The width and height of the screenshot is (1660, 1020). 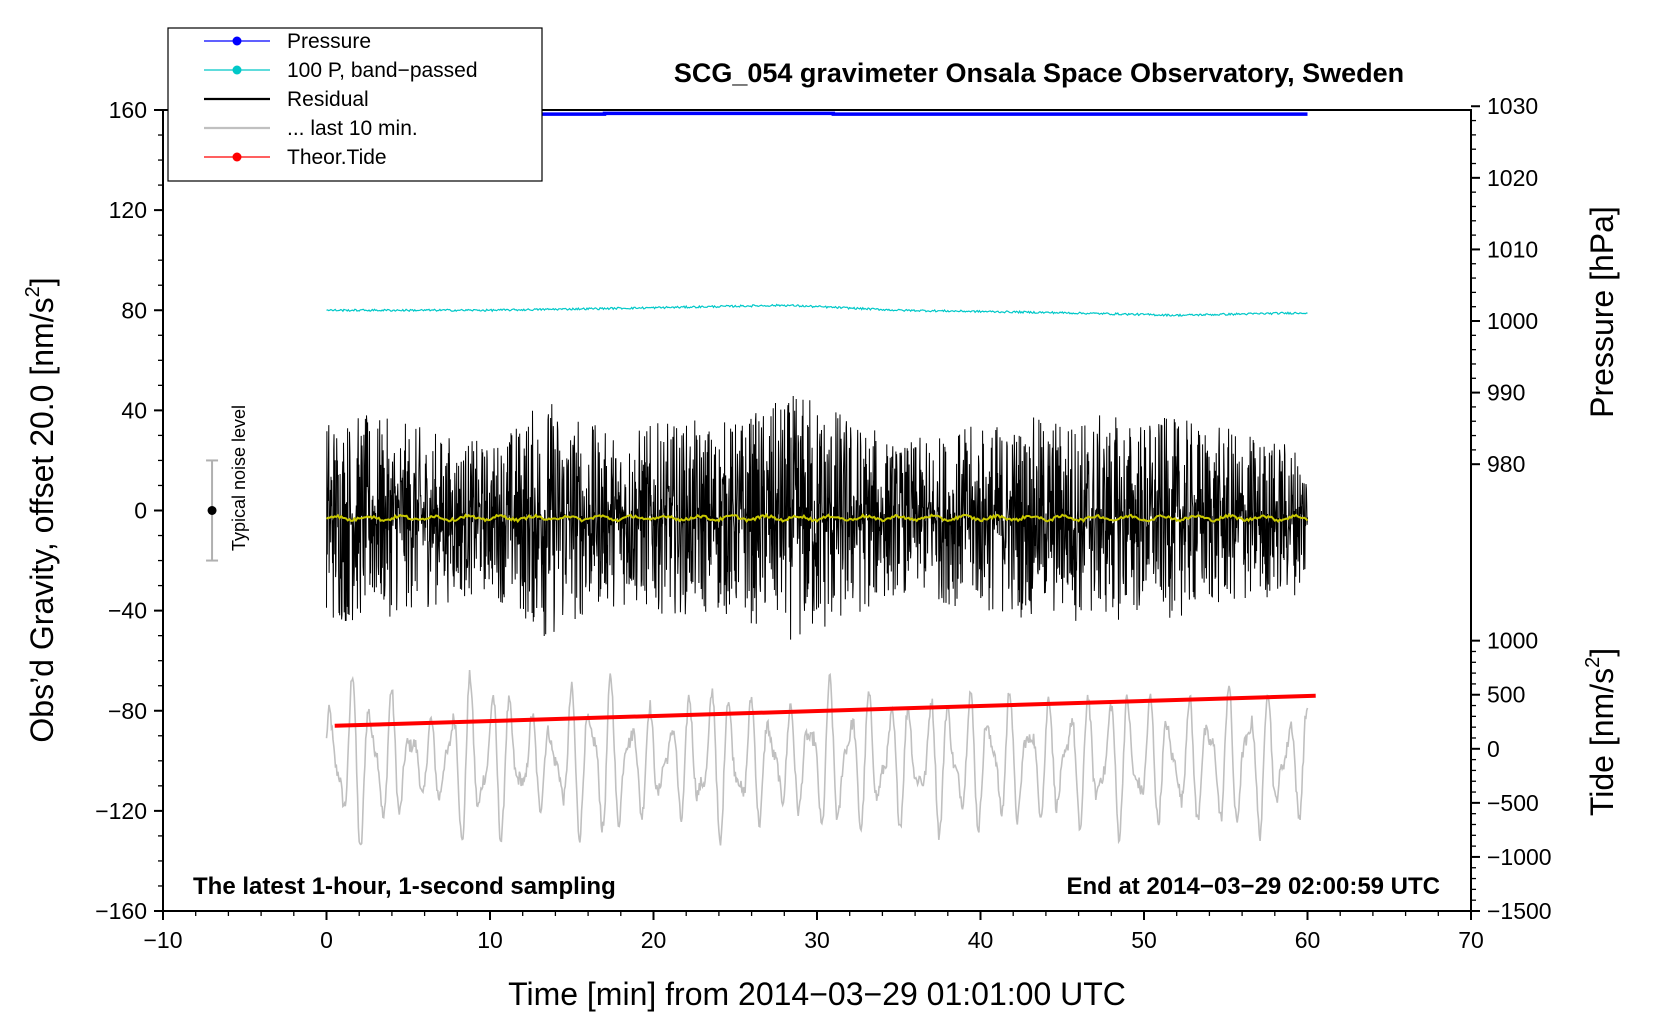 I want to click on x-tick-label: 10, so click(x=490, y=940).